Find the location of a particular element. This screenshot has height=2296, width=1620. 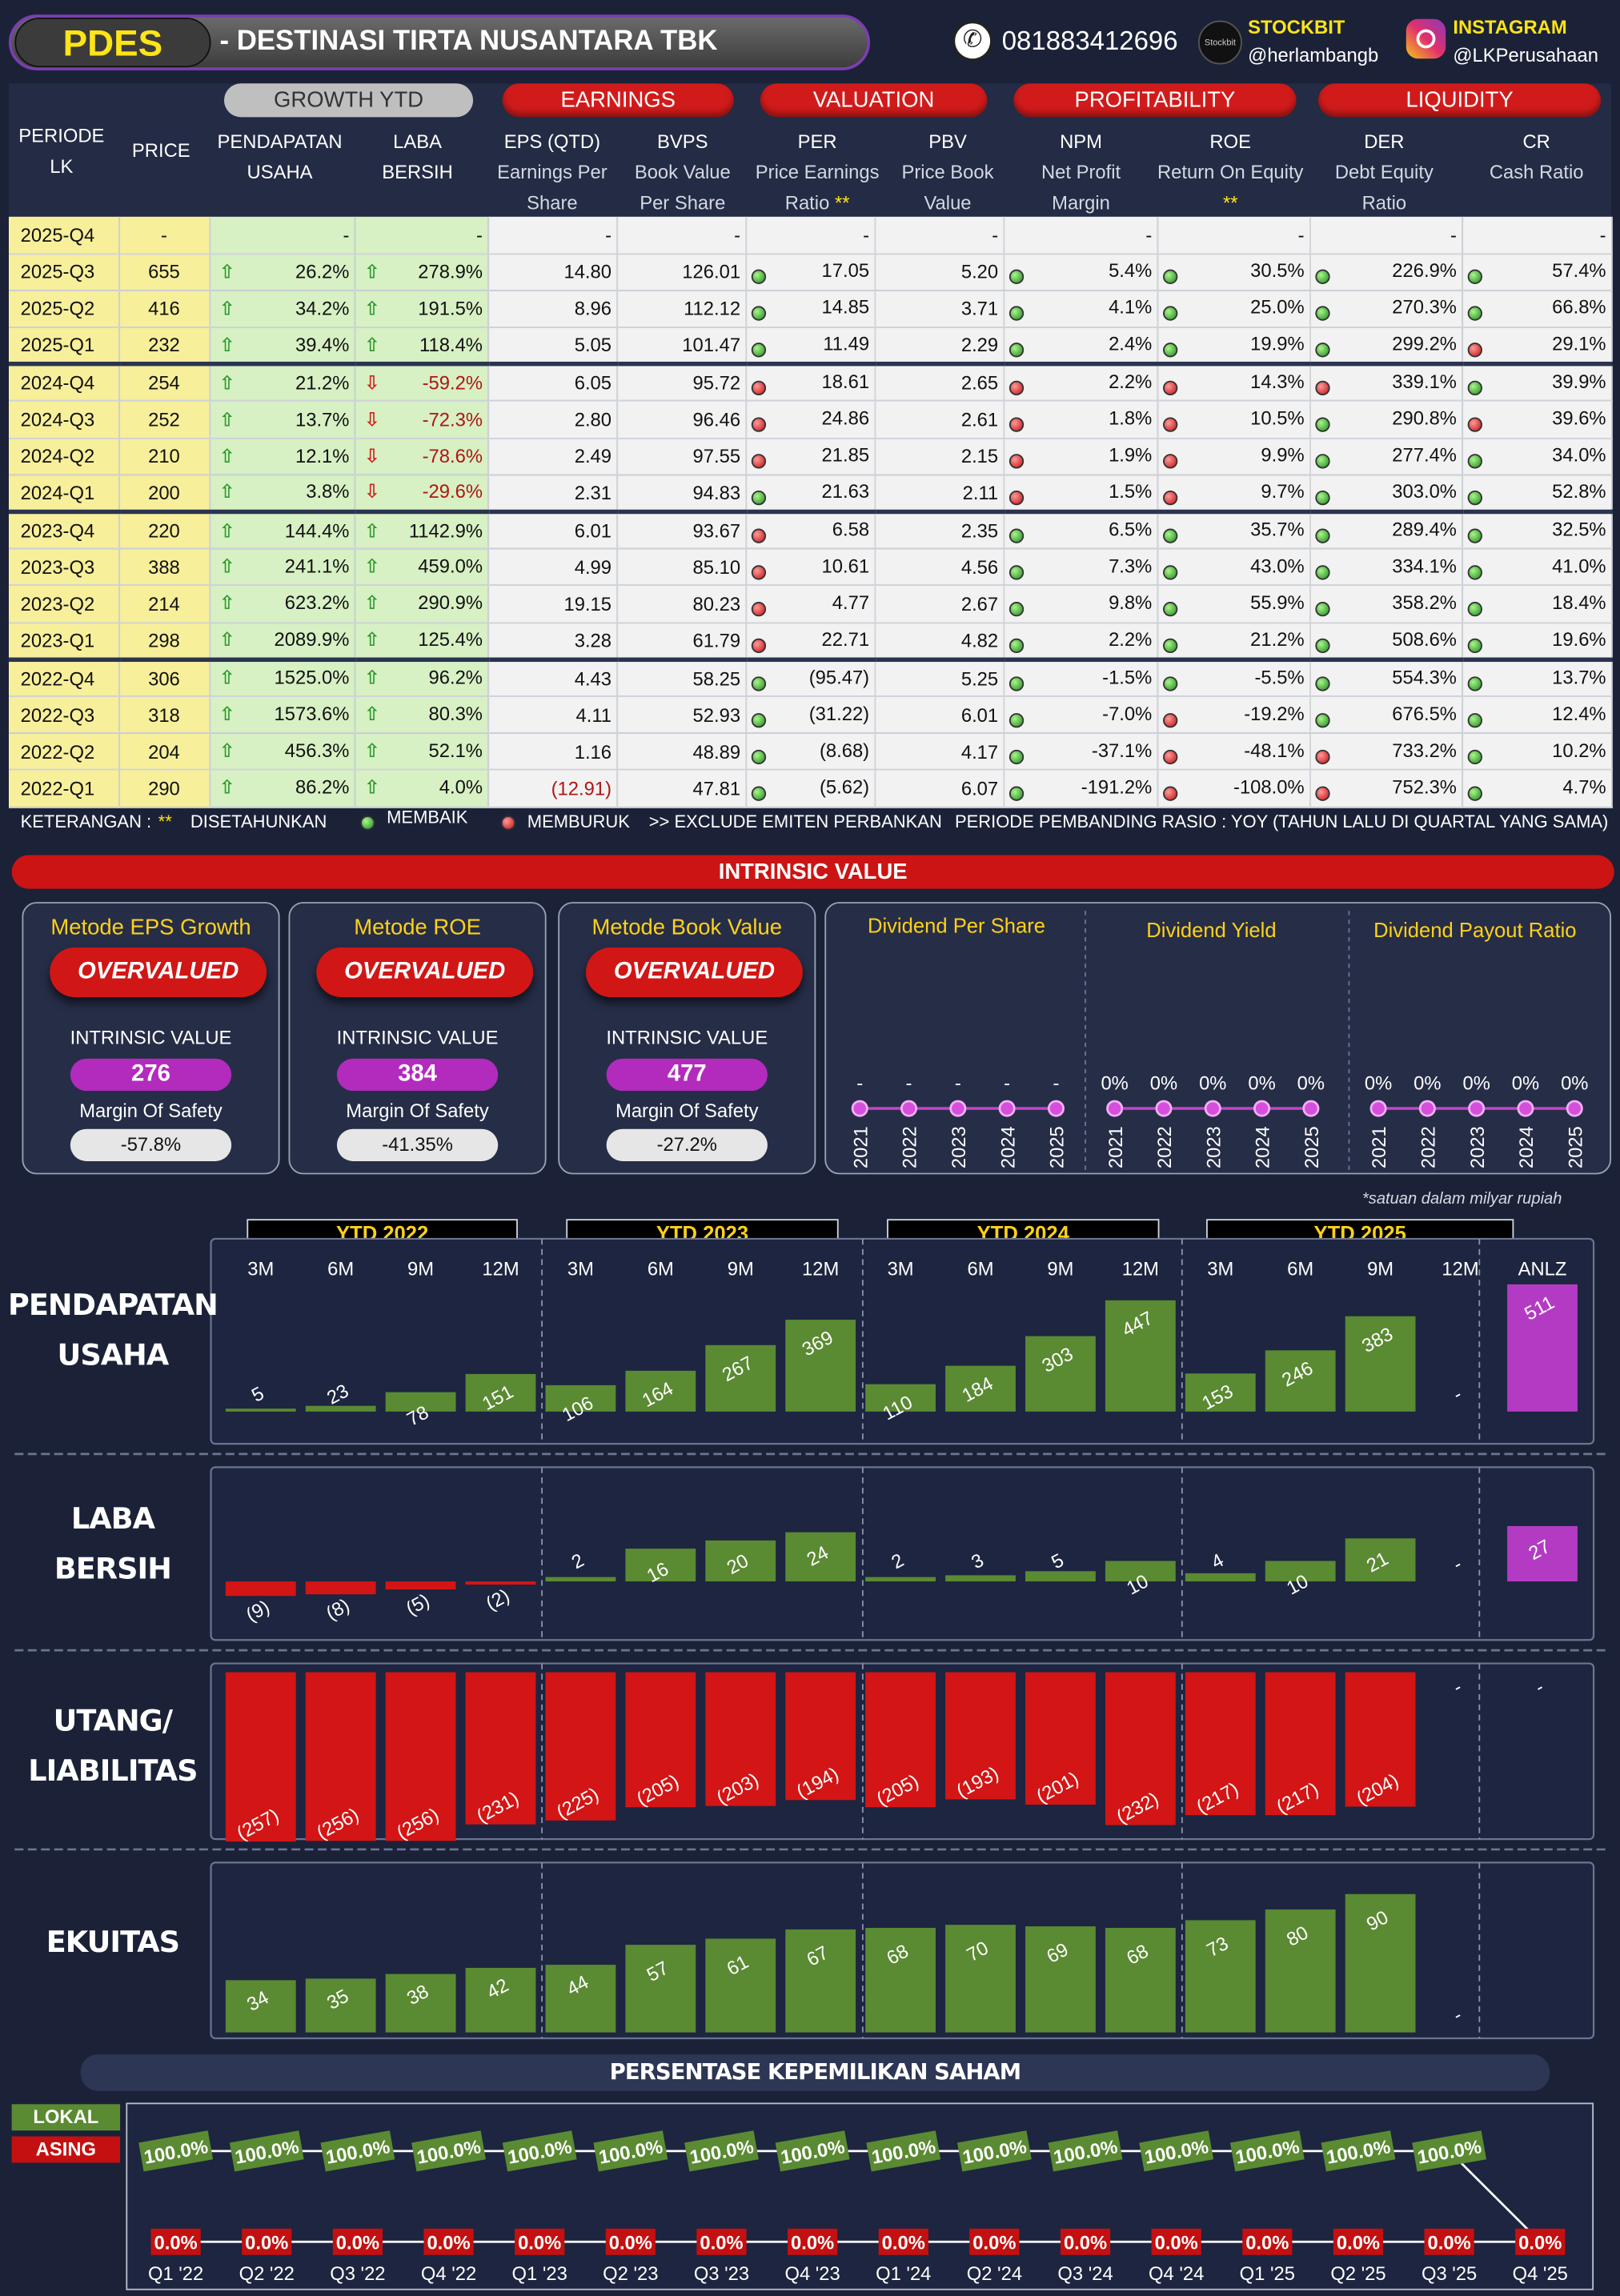

cell-value: 252 is located at coordinates (164, 419).